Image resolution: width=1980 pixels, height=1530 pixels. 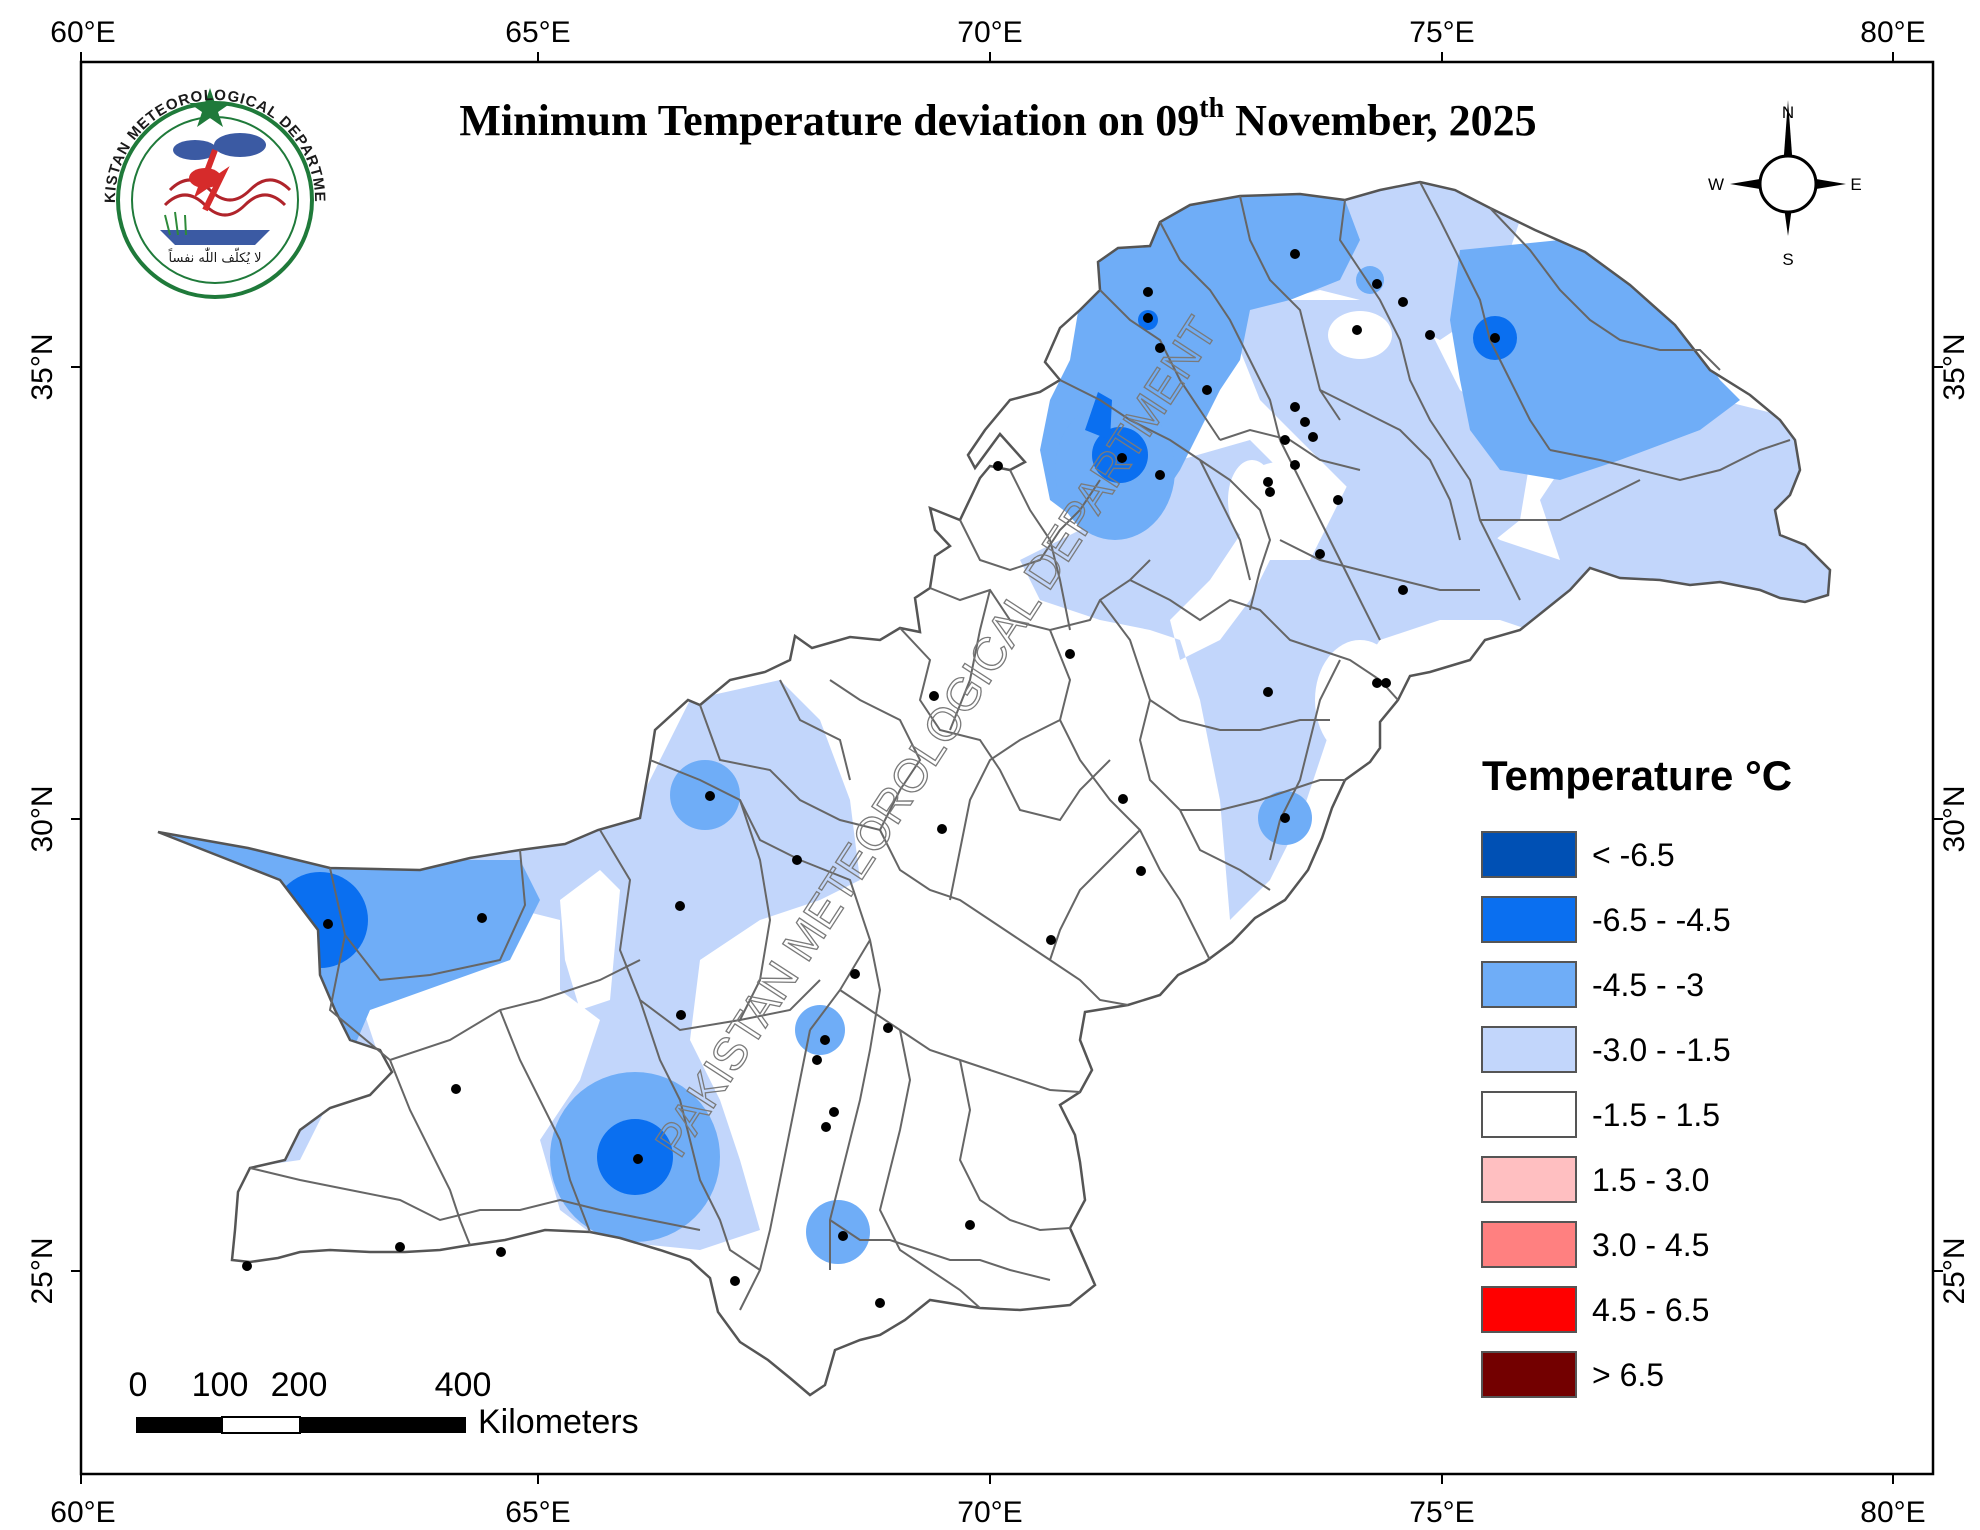 What do you see at coordinates (1855, 184) in the screenshot?
I see `compass-east: E` at bounding box center [1855, 184].